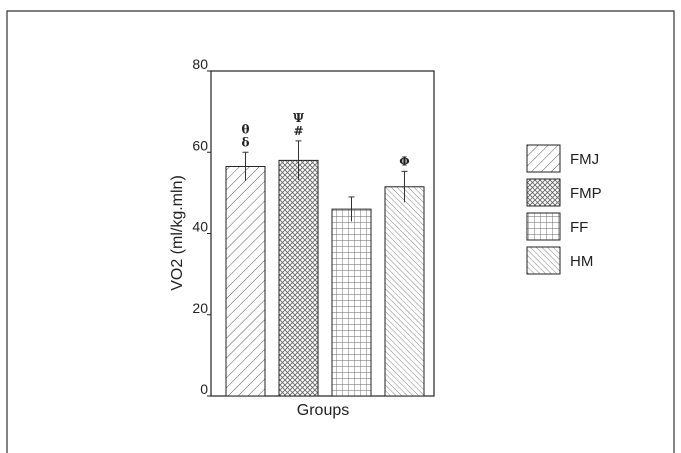 The width and height of the screenshot is (681, 453). What do you see at coordinates (298, 118) in the screenshot?
I see `significance-marker: Ψ` at bounding box center [298, 118].